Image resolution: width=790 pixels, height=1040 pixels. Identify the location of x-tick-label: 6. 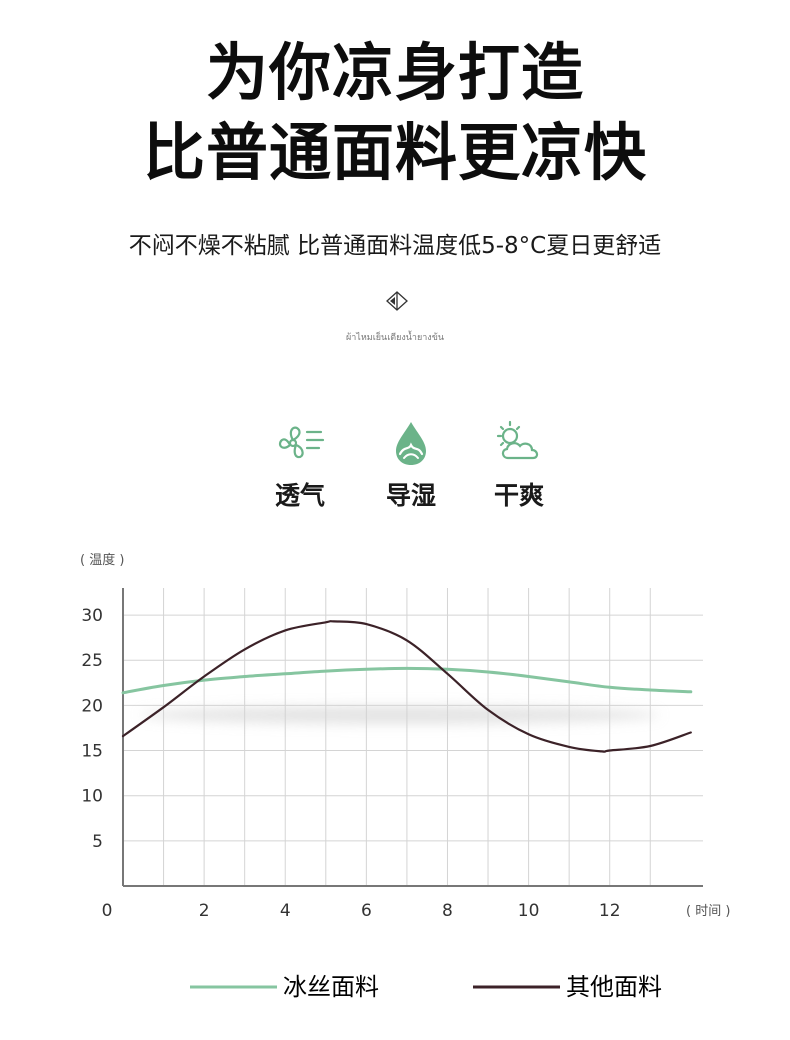
(366, 911).